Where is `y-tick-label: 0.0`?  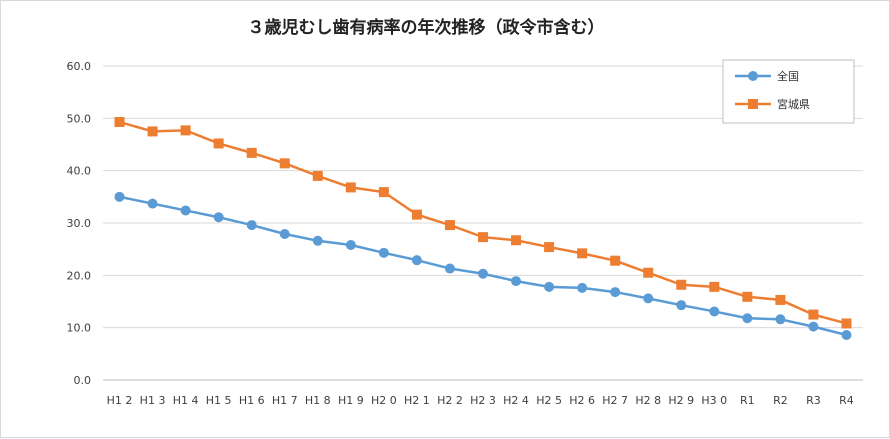
y-tick-label: 0.0 is located at coordinates (83, 380).